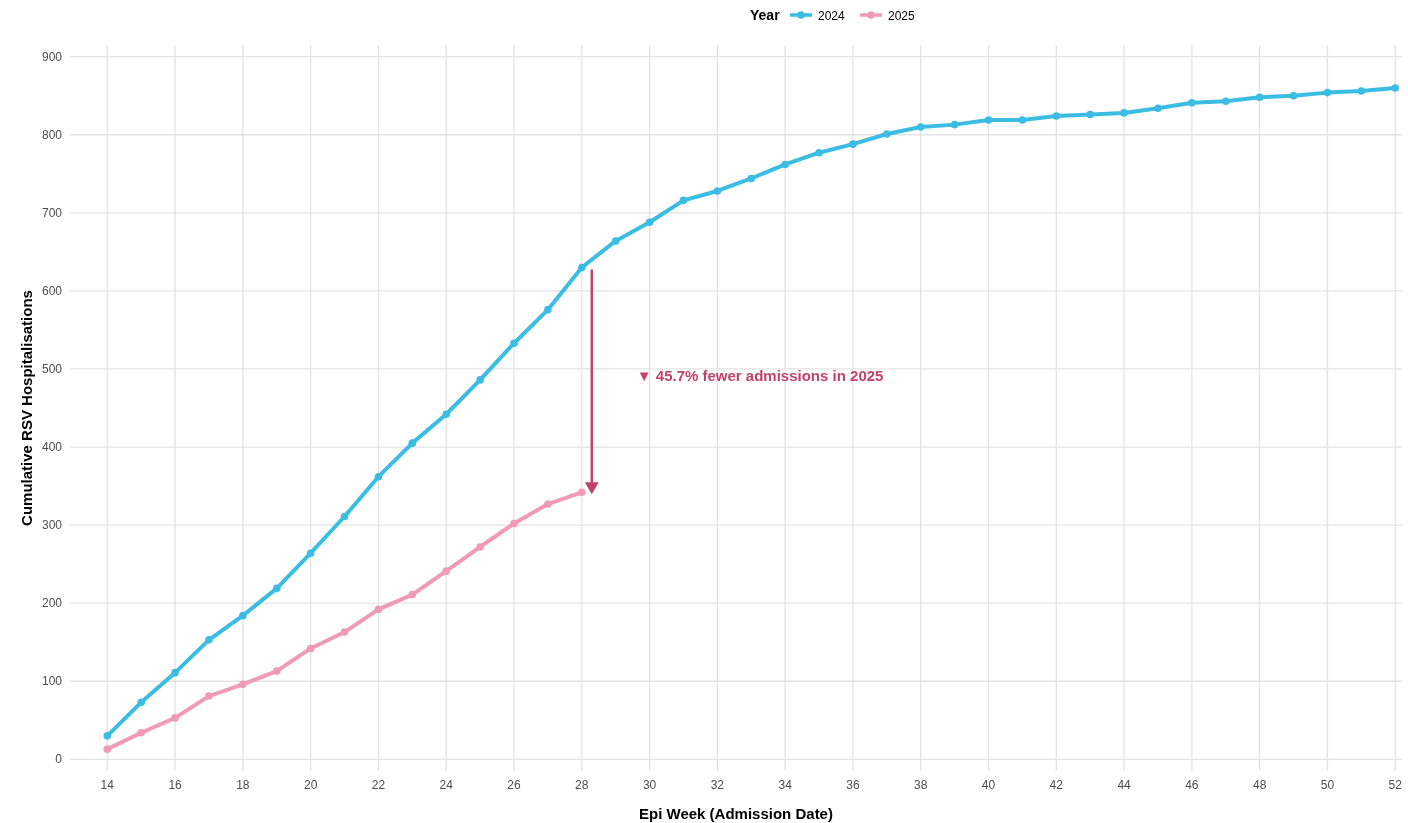 This screenshot has width=1408, height=823. Describe the element at coordinates (1327, 785) in the screenshot. I see `x-tick-label: 50` at that location.